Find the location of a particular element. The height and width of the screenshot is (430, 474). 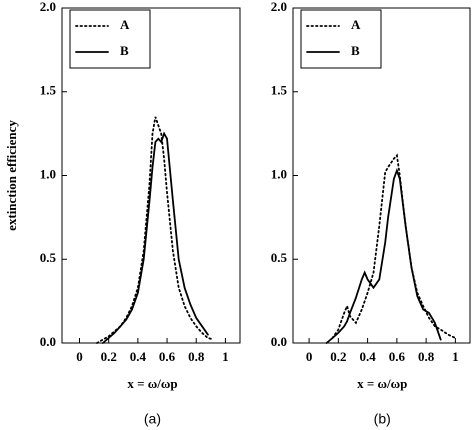

panel-caption: (a) is located at coordinates (152, 419).